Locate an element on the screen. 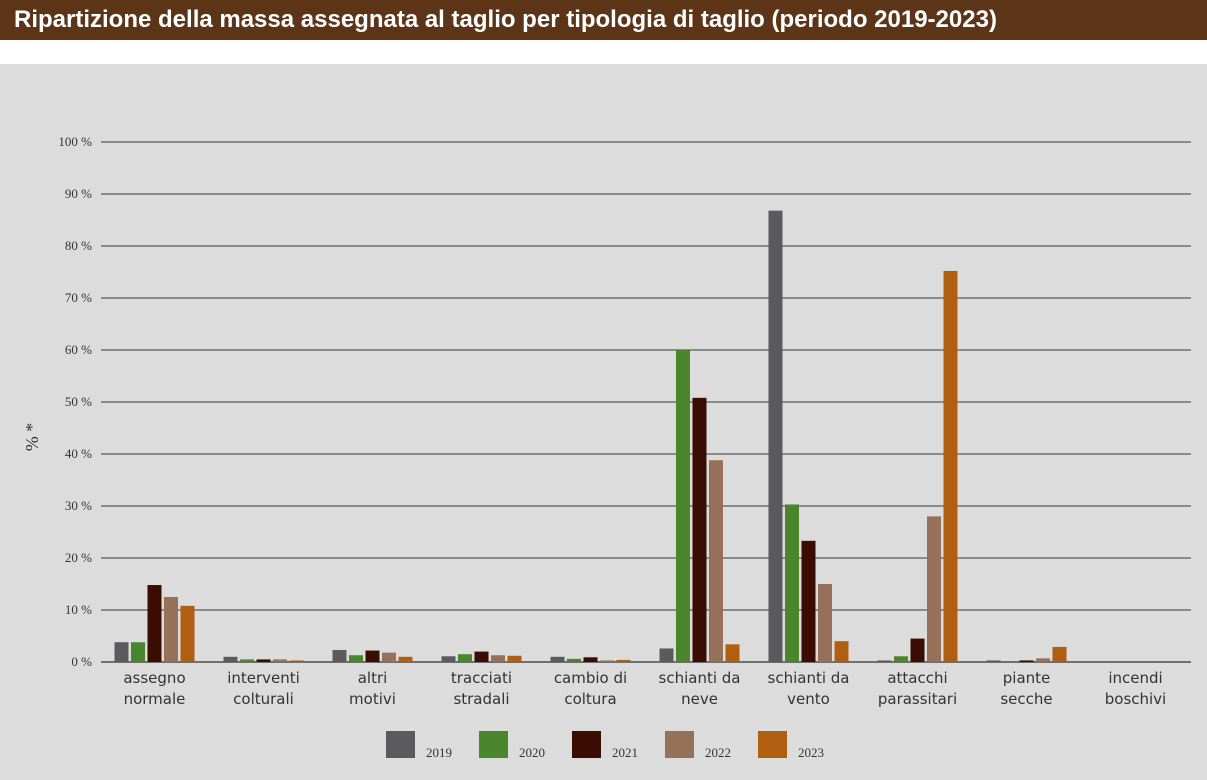 Image resolution: width=1207 pixels, height=780 pixels. y-tick-label: 20 % is located at coordinates (78, 557).